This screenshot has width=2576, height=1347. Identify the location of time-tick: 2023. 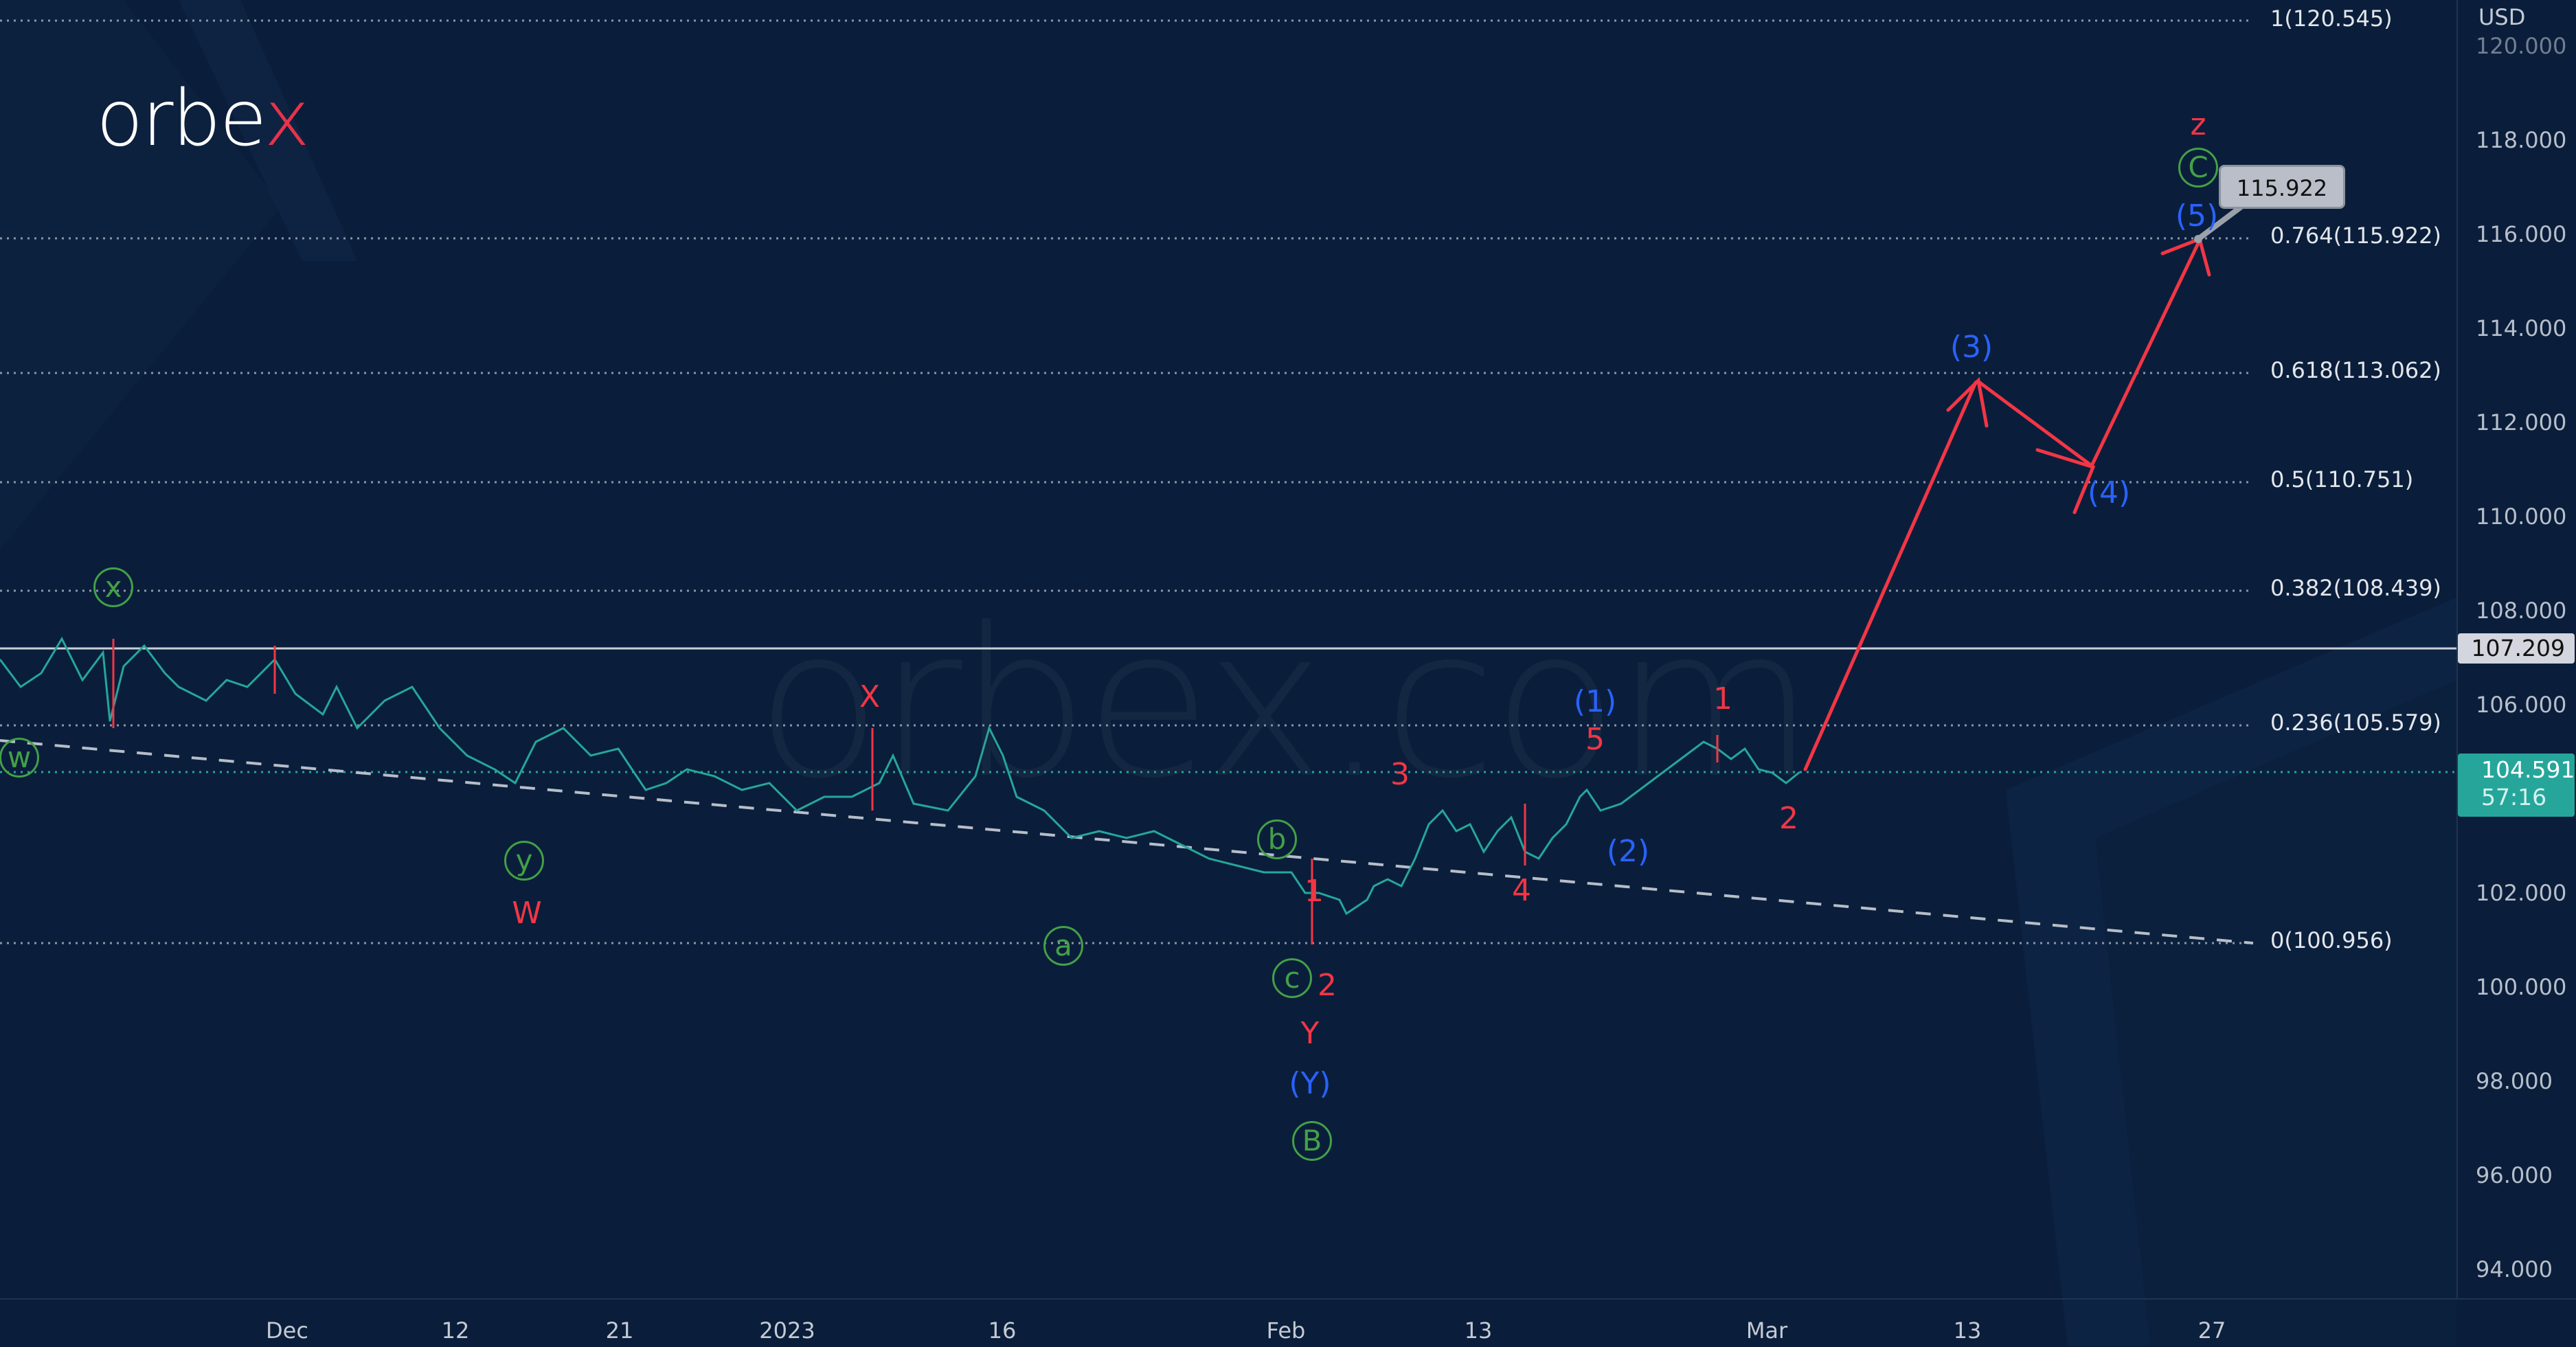
(787, 1330).